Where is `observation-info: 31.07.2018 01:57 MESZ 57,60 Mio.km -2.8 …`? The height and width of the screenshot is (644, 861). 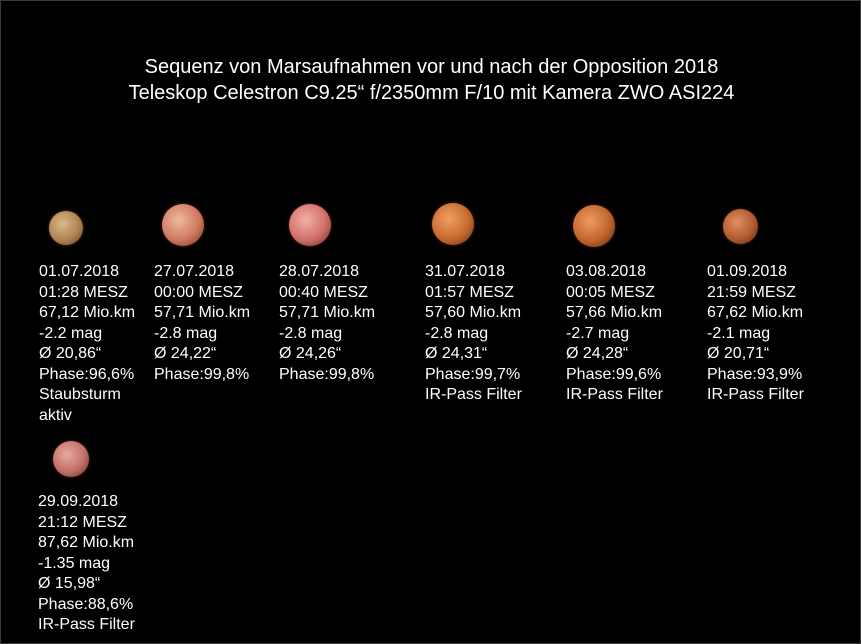
observation-info: 31.07.2018 01:57 MESZ 57,60 Mio.km -2.8 … is located at coordinates (473, 334).